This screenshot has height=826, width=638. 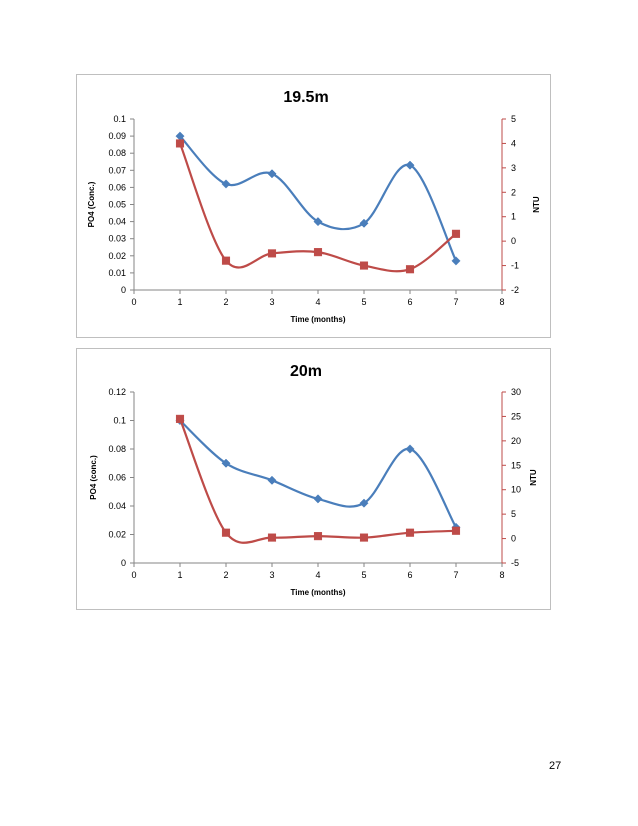 What do you see at coordinates (409, 575) in the screenshot?
I see `chart-20m-x-tick-label: 6` at bounding box center [409, 575].